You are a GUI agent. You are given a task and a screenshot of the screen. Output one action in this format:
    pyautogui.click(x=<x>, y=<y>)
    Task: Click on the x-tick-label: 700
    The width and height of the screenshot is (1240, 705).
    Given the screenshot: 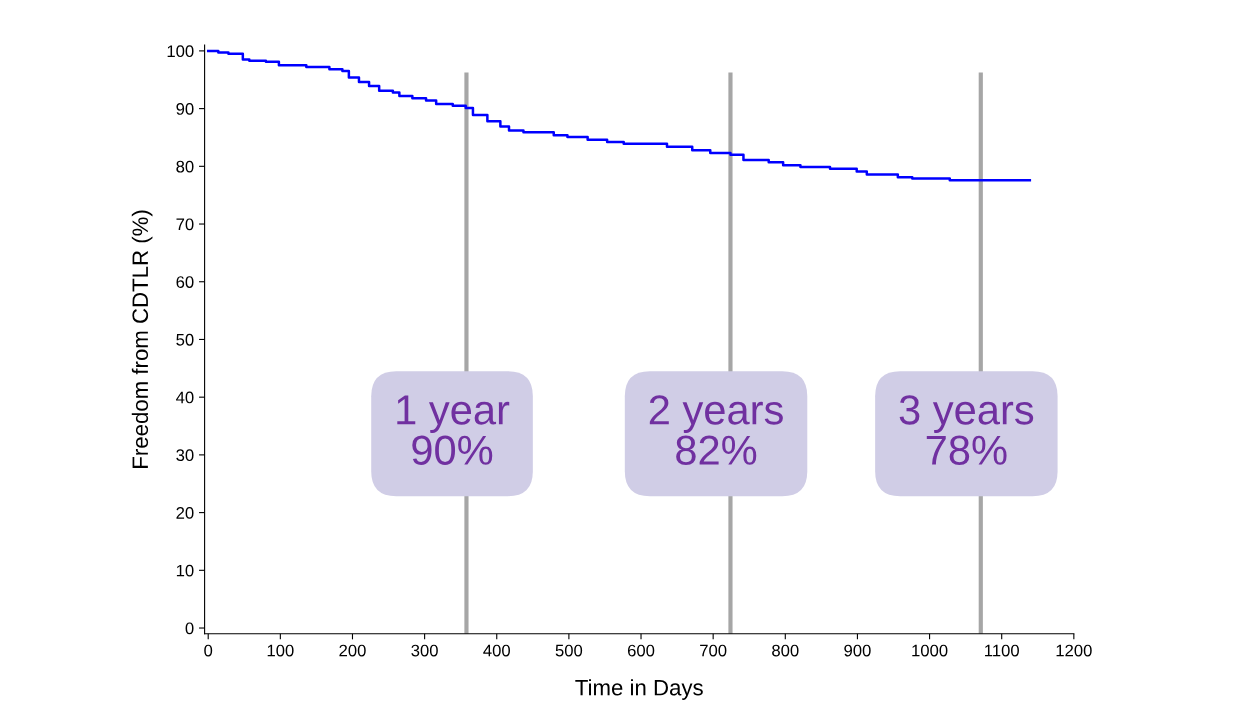 What is the action you would take?
    pyautogui.click(x=713, y=650)
    